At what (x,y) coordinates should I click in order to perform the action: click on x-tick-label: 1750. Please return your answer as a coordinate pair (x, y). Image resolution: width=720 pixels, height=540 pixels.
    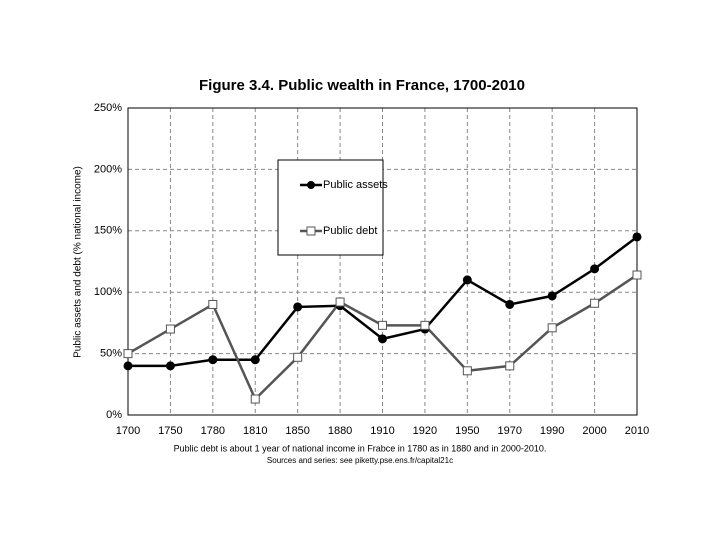
    Looking at the image, I should click on (170, 431).